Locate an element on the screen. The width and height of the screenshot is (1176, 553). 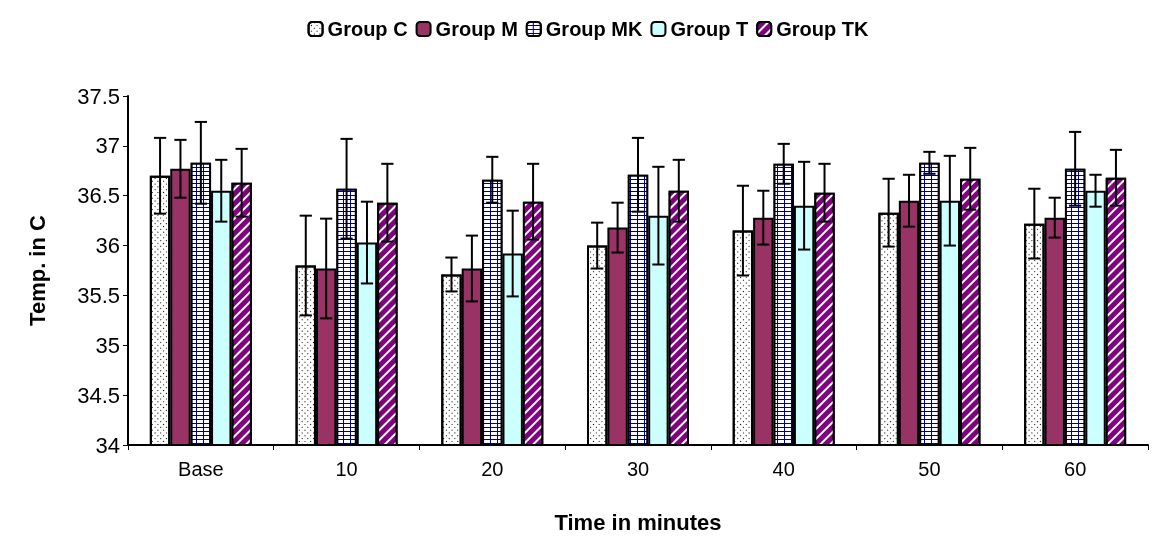
y-tick-label: 34 is located at coordinates (107, 445).